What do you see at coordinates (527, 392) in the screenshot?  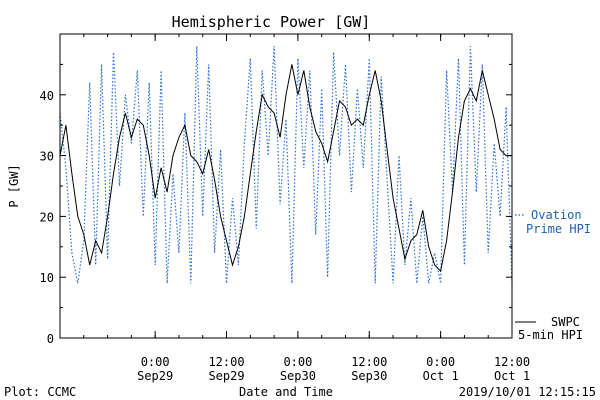 I see `timestamp: 2019/10/01 12:15:15` at bounding box center [527, 392].